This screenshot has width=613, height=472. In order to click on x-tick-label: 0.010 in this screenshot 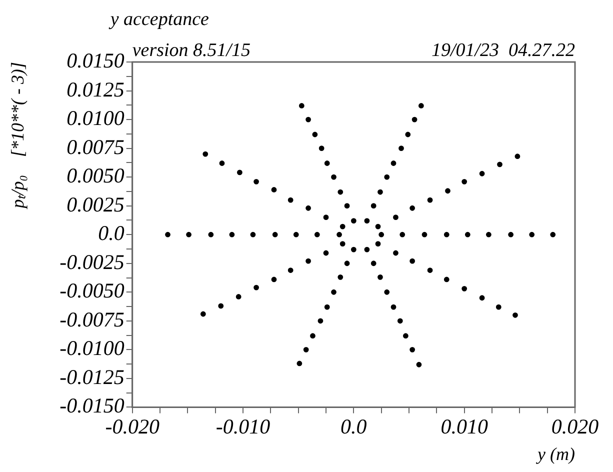, I will do `click(464, 426)`.